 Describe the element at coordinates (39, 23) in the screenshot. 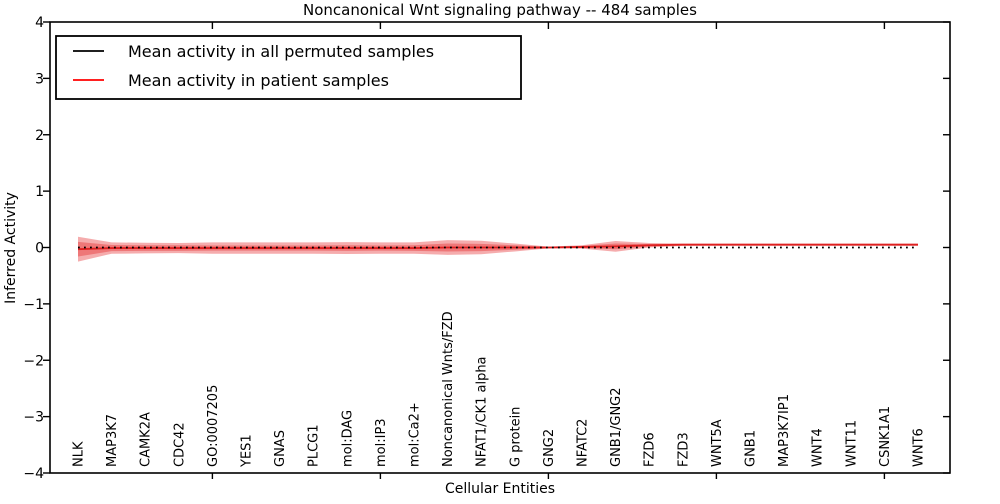

I see `y-tick-label: 4` at that location.